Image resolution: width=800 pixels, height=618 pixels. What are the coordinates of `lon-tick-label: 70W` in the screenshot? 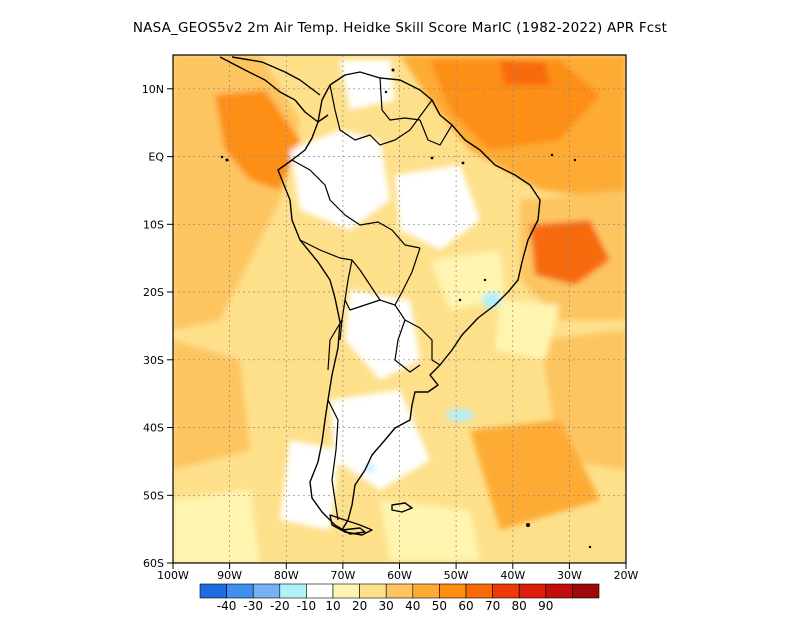 It's located at (342, 575).